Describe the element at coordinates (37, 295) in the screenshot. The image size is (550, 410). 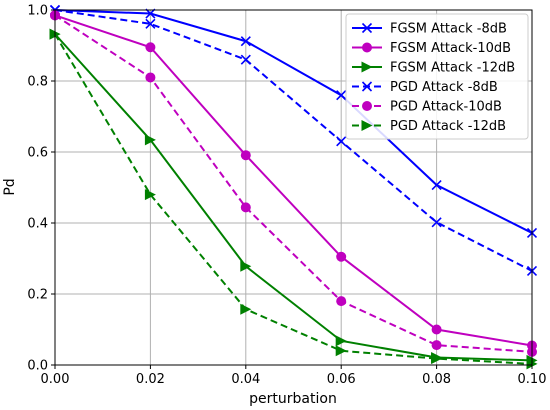
I see `y-tick-label: 0.2` at that location.